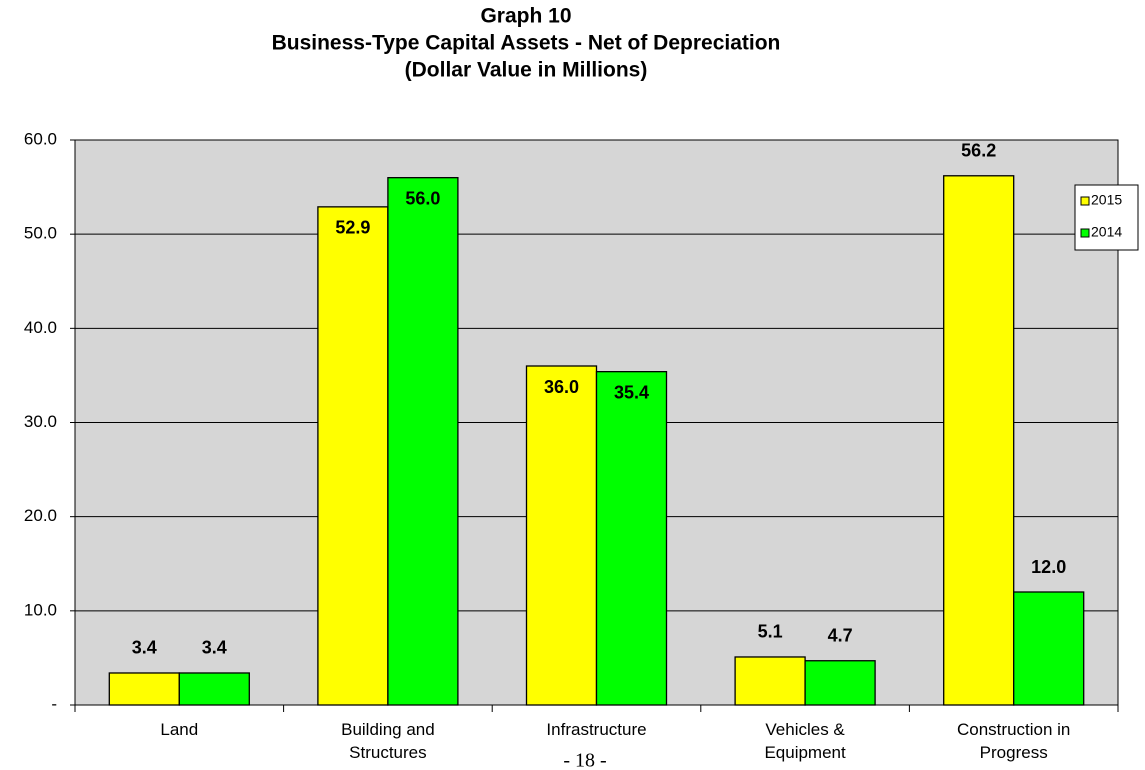 The image size is (1145, 770). I want to click on x-tick-label: Building and Structures, so click(388, 741).